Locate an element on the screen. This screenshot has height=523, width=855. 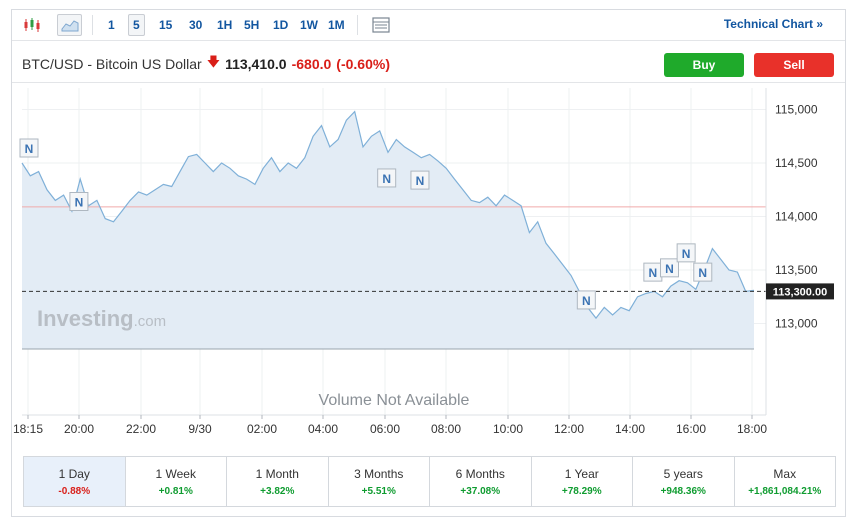
x-tick-label: 22:00 is located at coordinates (141, 429).